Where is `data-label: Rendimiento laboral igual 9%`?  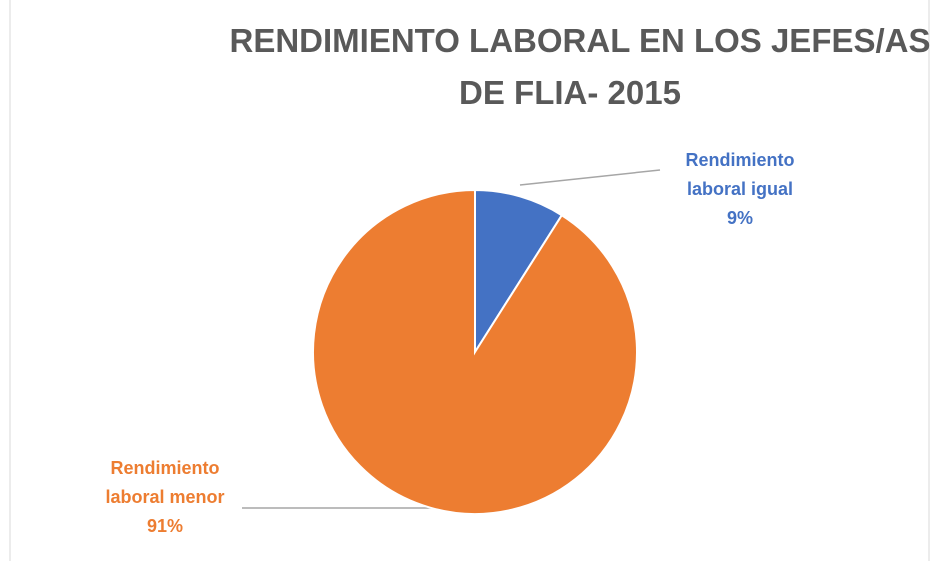
data-label: Rendimiento laboral igual 9% is located at coordinates (740, 189).